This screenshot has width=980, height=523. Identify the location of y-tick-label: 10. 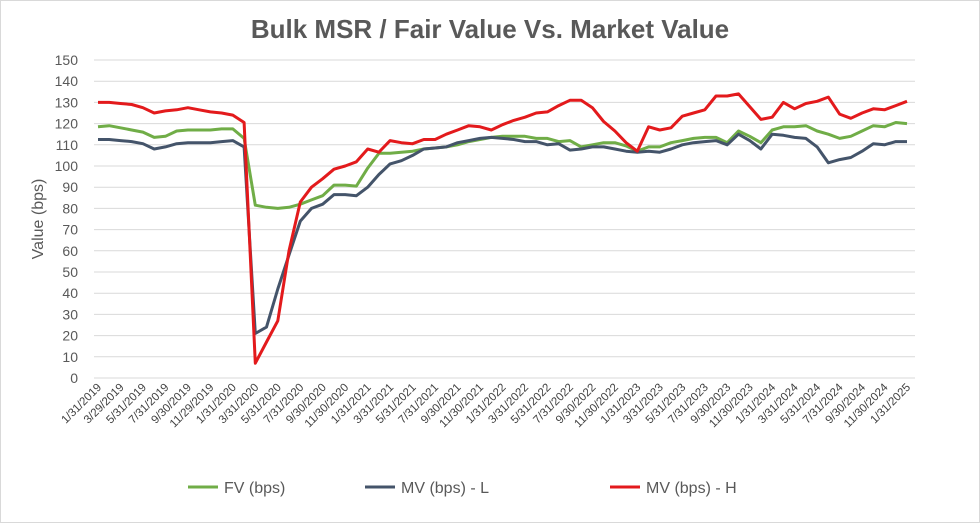
(70, 357).